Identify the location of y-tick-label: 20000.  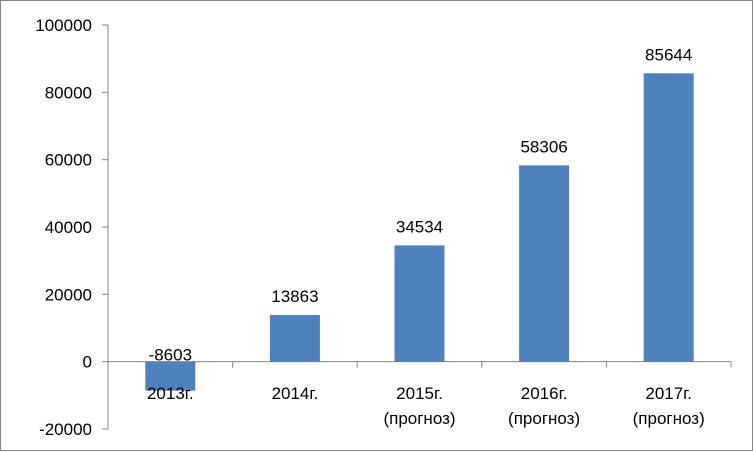
(68, 294).